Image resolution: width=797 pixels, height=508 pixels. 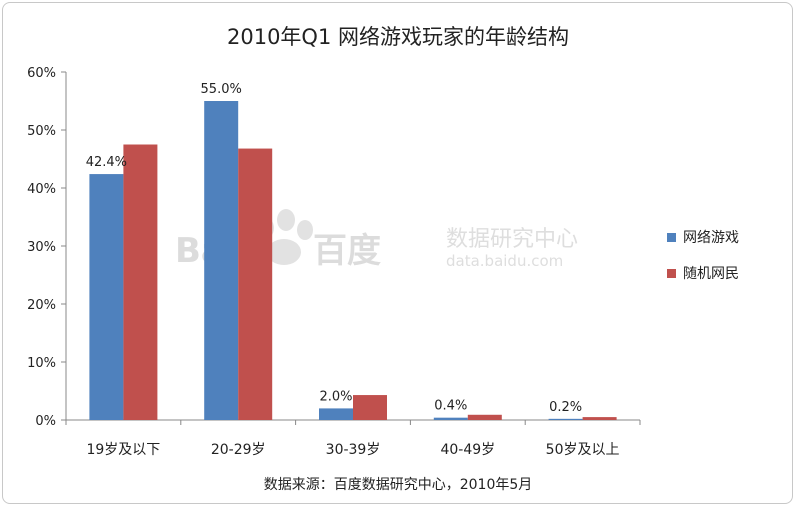 I want to click on y-tick-label: 30%, so click(x=41, y=247).